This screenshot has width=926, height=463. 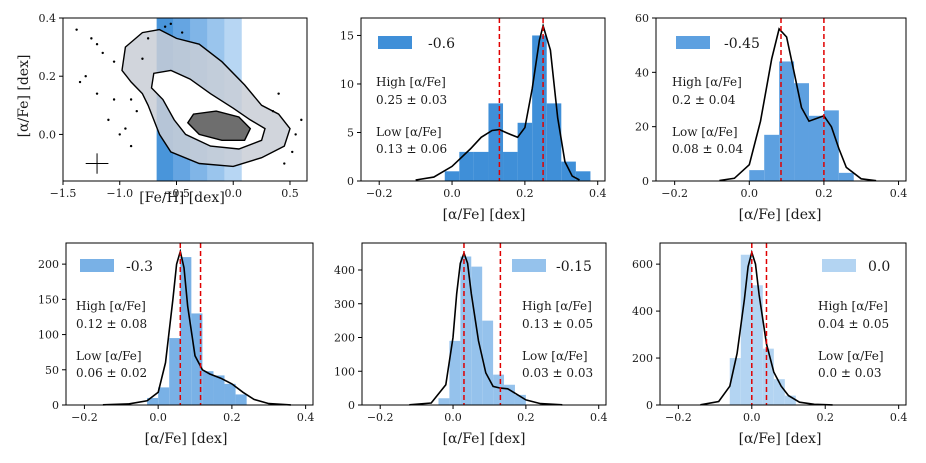 What do you see at coordinates (707, 149) in the screenshot?
I see `low-alpha-value: 0.08 ± 0.04` at bounding box center [707, 149].